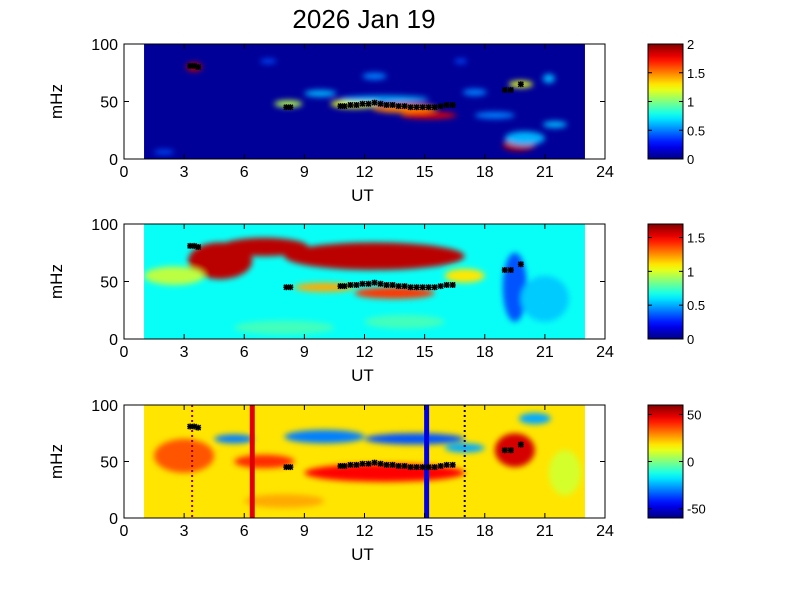 This screenshot has width=801, height=600. What do you see at coordinates (676, 102) in the screenshot?
I see `colorbar: 0 0.5 1 1.5 2` at bounding box center [676, 102].